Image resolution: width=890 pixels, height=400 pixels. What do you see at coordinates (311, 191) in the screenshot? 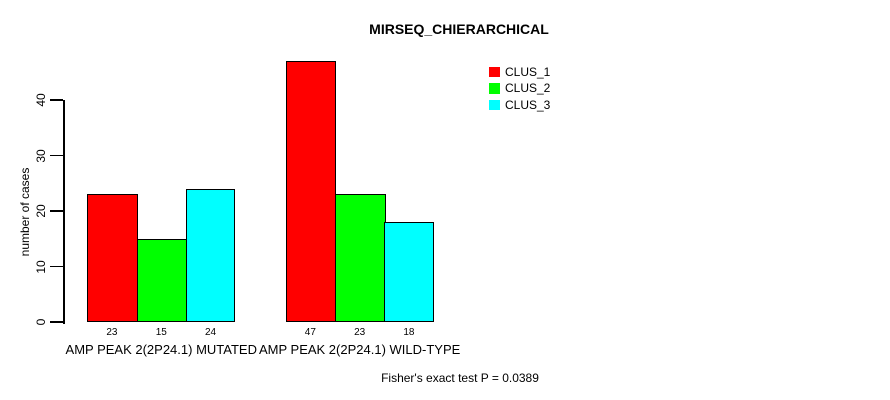
I see `bar-clus_1-group2` at bounding box center [311, 191].